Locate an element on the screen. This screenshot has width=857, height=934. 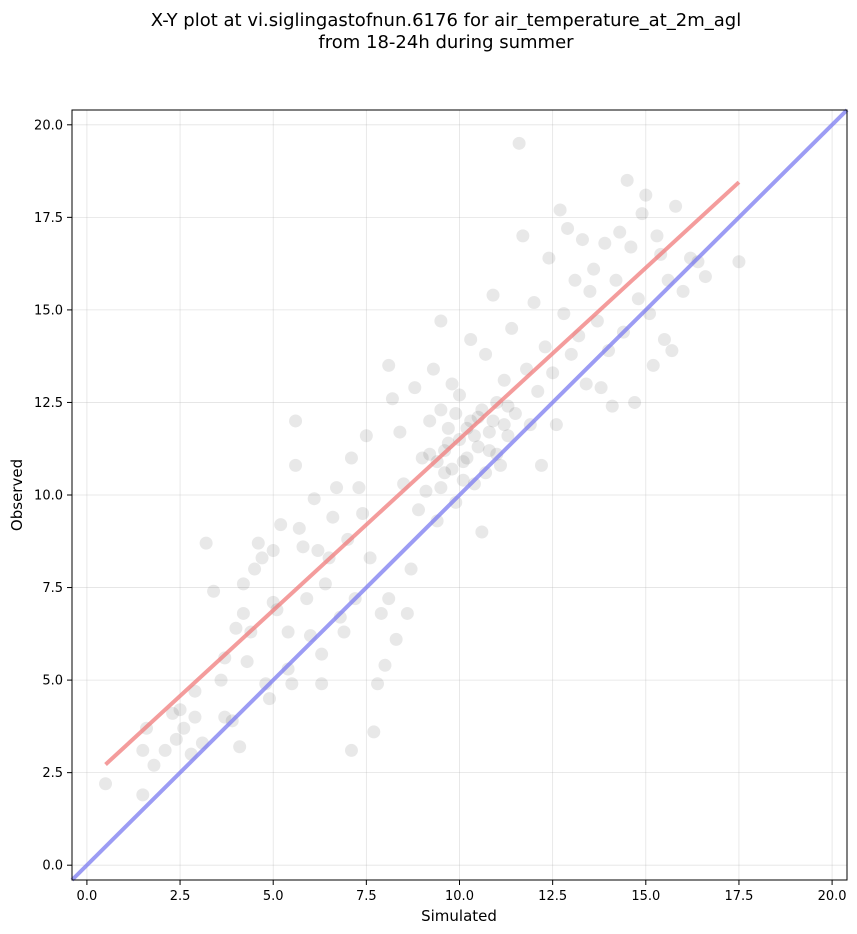
y-tick-label: 0.0 is located at coordinates (52, 866).